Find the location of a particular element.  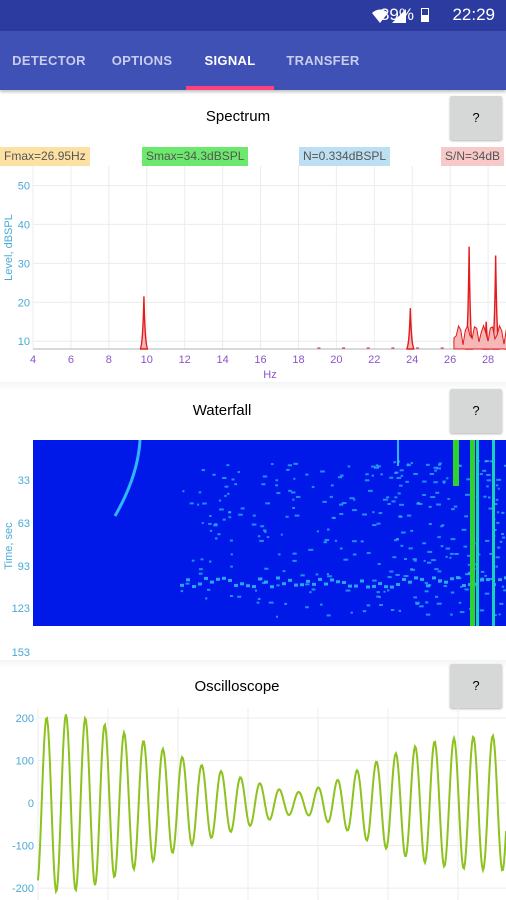

waterfall-help-button: ? is located at coordinates (476, 411).